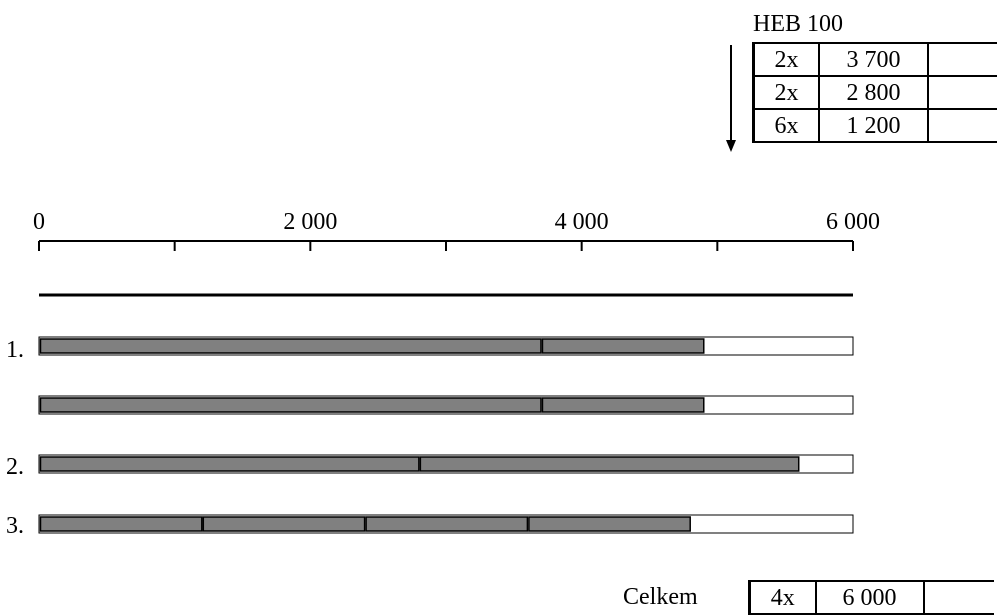 The height and width of the screenshot is (615, 997). Describe the element at coordinates (959, 597) in the screenshot. I see `total-empty-cell` at that location.